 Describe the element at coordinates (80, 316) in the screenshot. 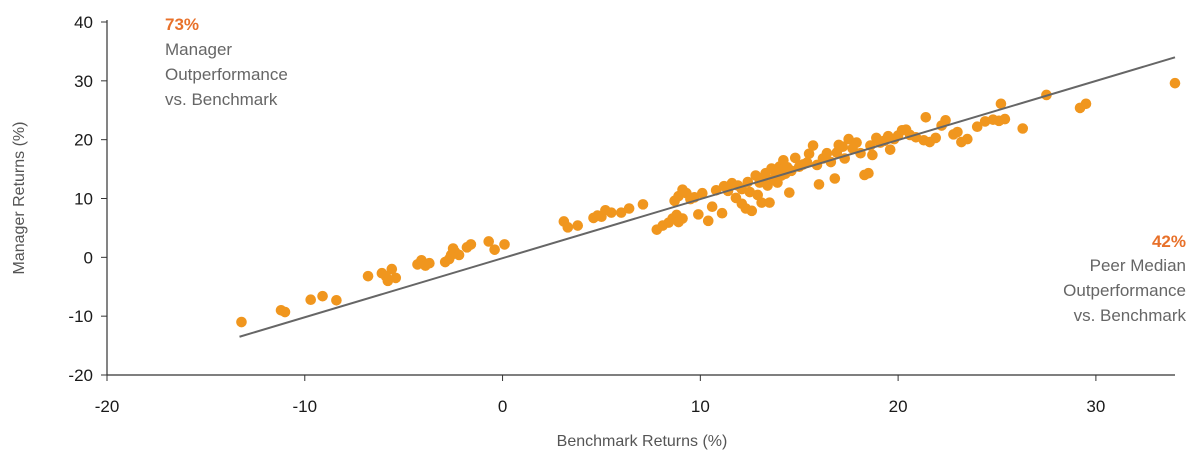

I see `y-tick-label: -10` at that location.